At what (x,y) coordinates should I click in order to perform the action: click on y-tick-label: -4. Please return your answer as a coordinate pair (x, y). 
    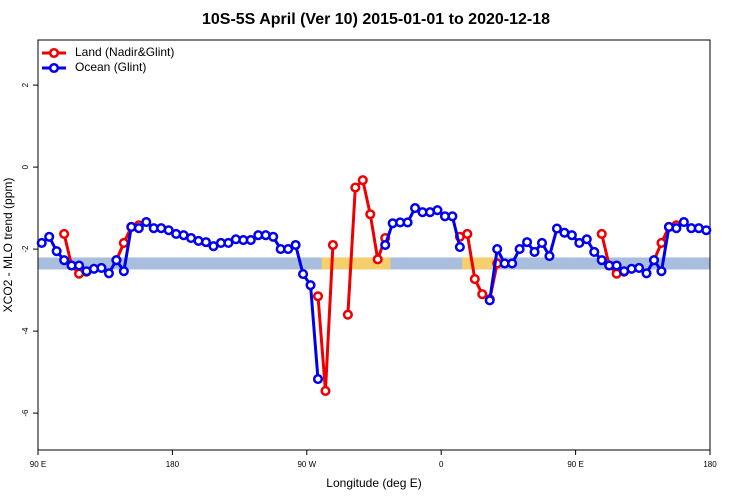
    Looking at the image, I should click on (25, 331).